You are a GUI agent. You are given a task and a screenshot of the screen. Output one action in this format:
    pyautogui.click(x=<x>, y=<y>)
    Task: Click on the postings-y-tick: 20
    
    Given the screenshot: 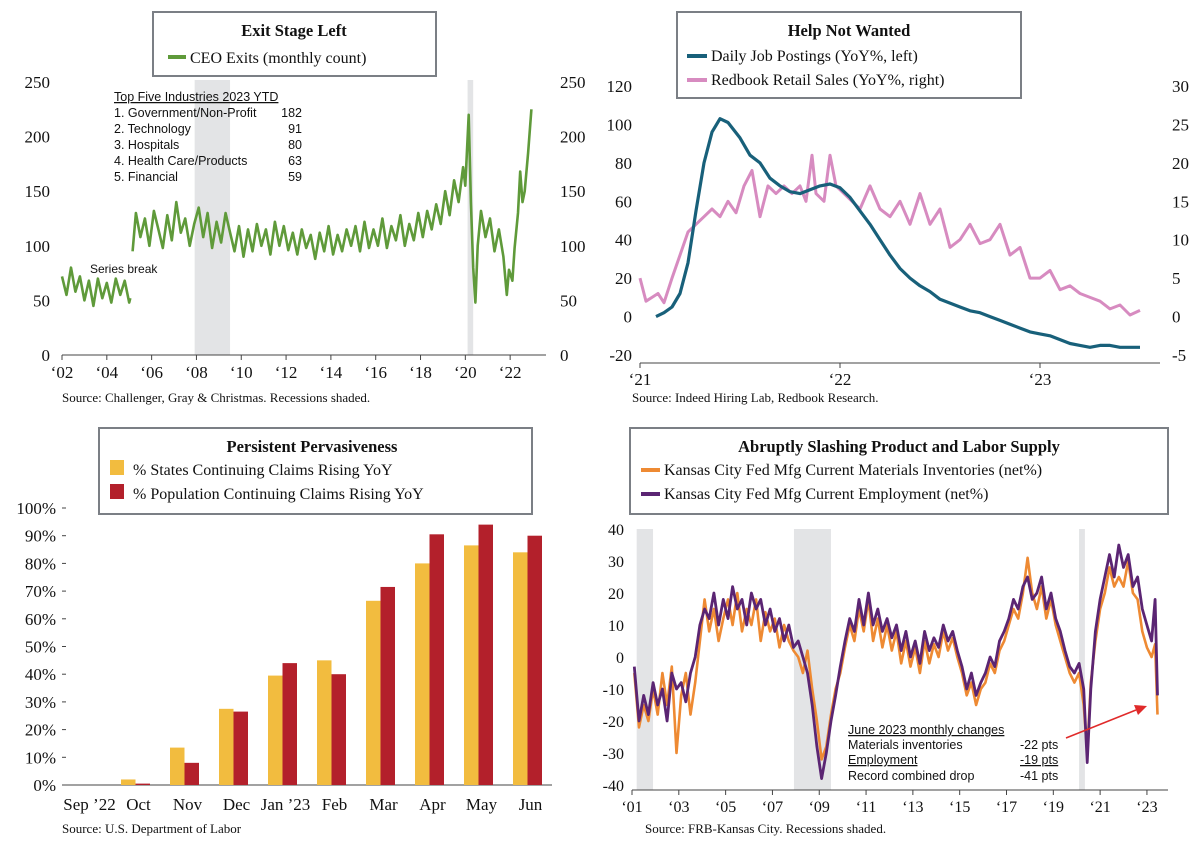 What is the action you would take?
    pyautogui.click(x=623, y=278)
    